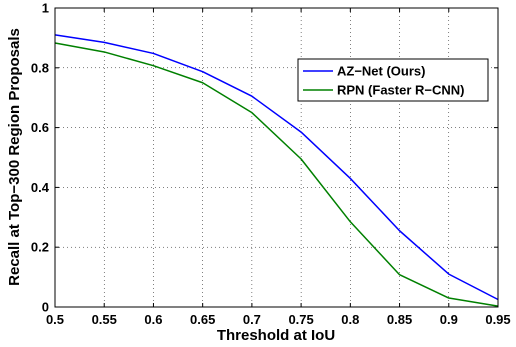 The height and width of the screenshot is (347, 516). What do you see at coordinates (55, 319) in the screenshot?
I see `x-tick-label: 0.5` at bounding box center [55, 319].